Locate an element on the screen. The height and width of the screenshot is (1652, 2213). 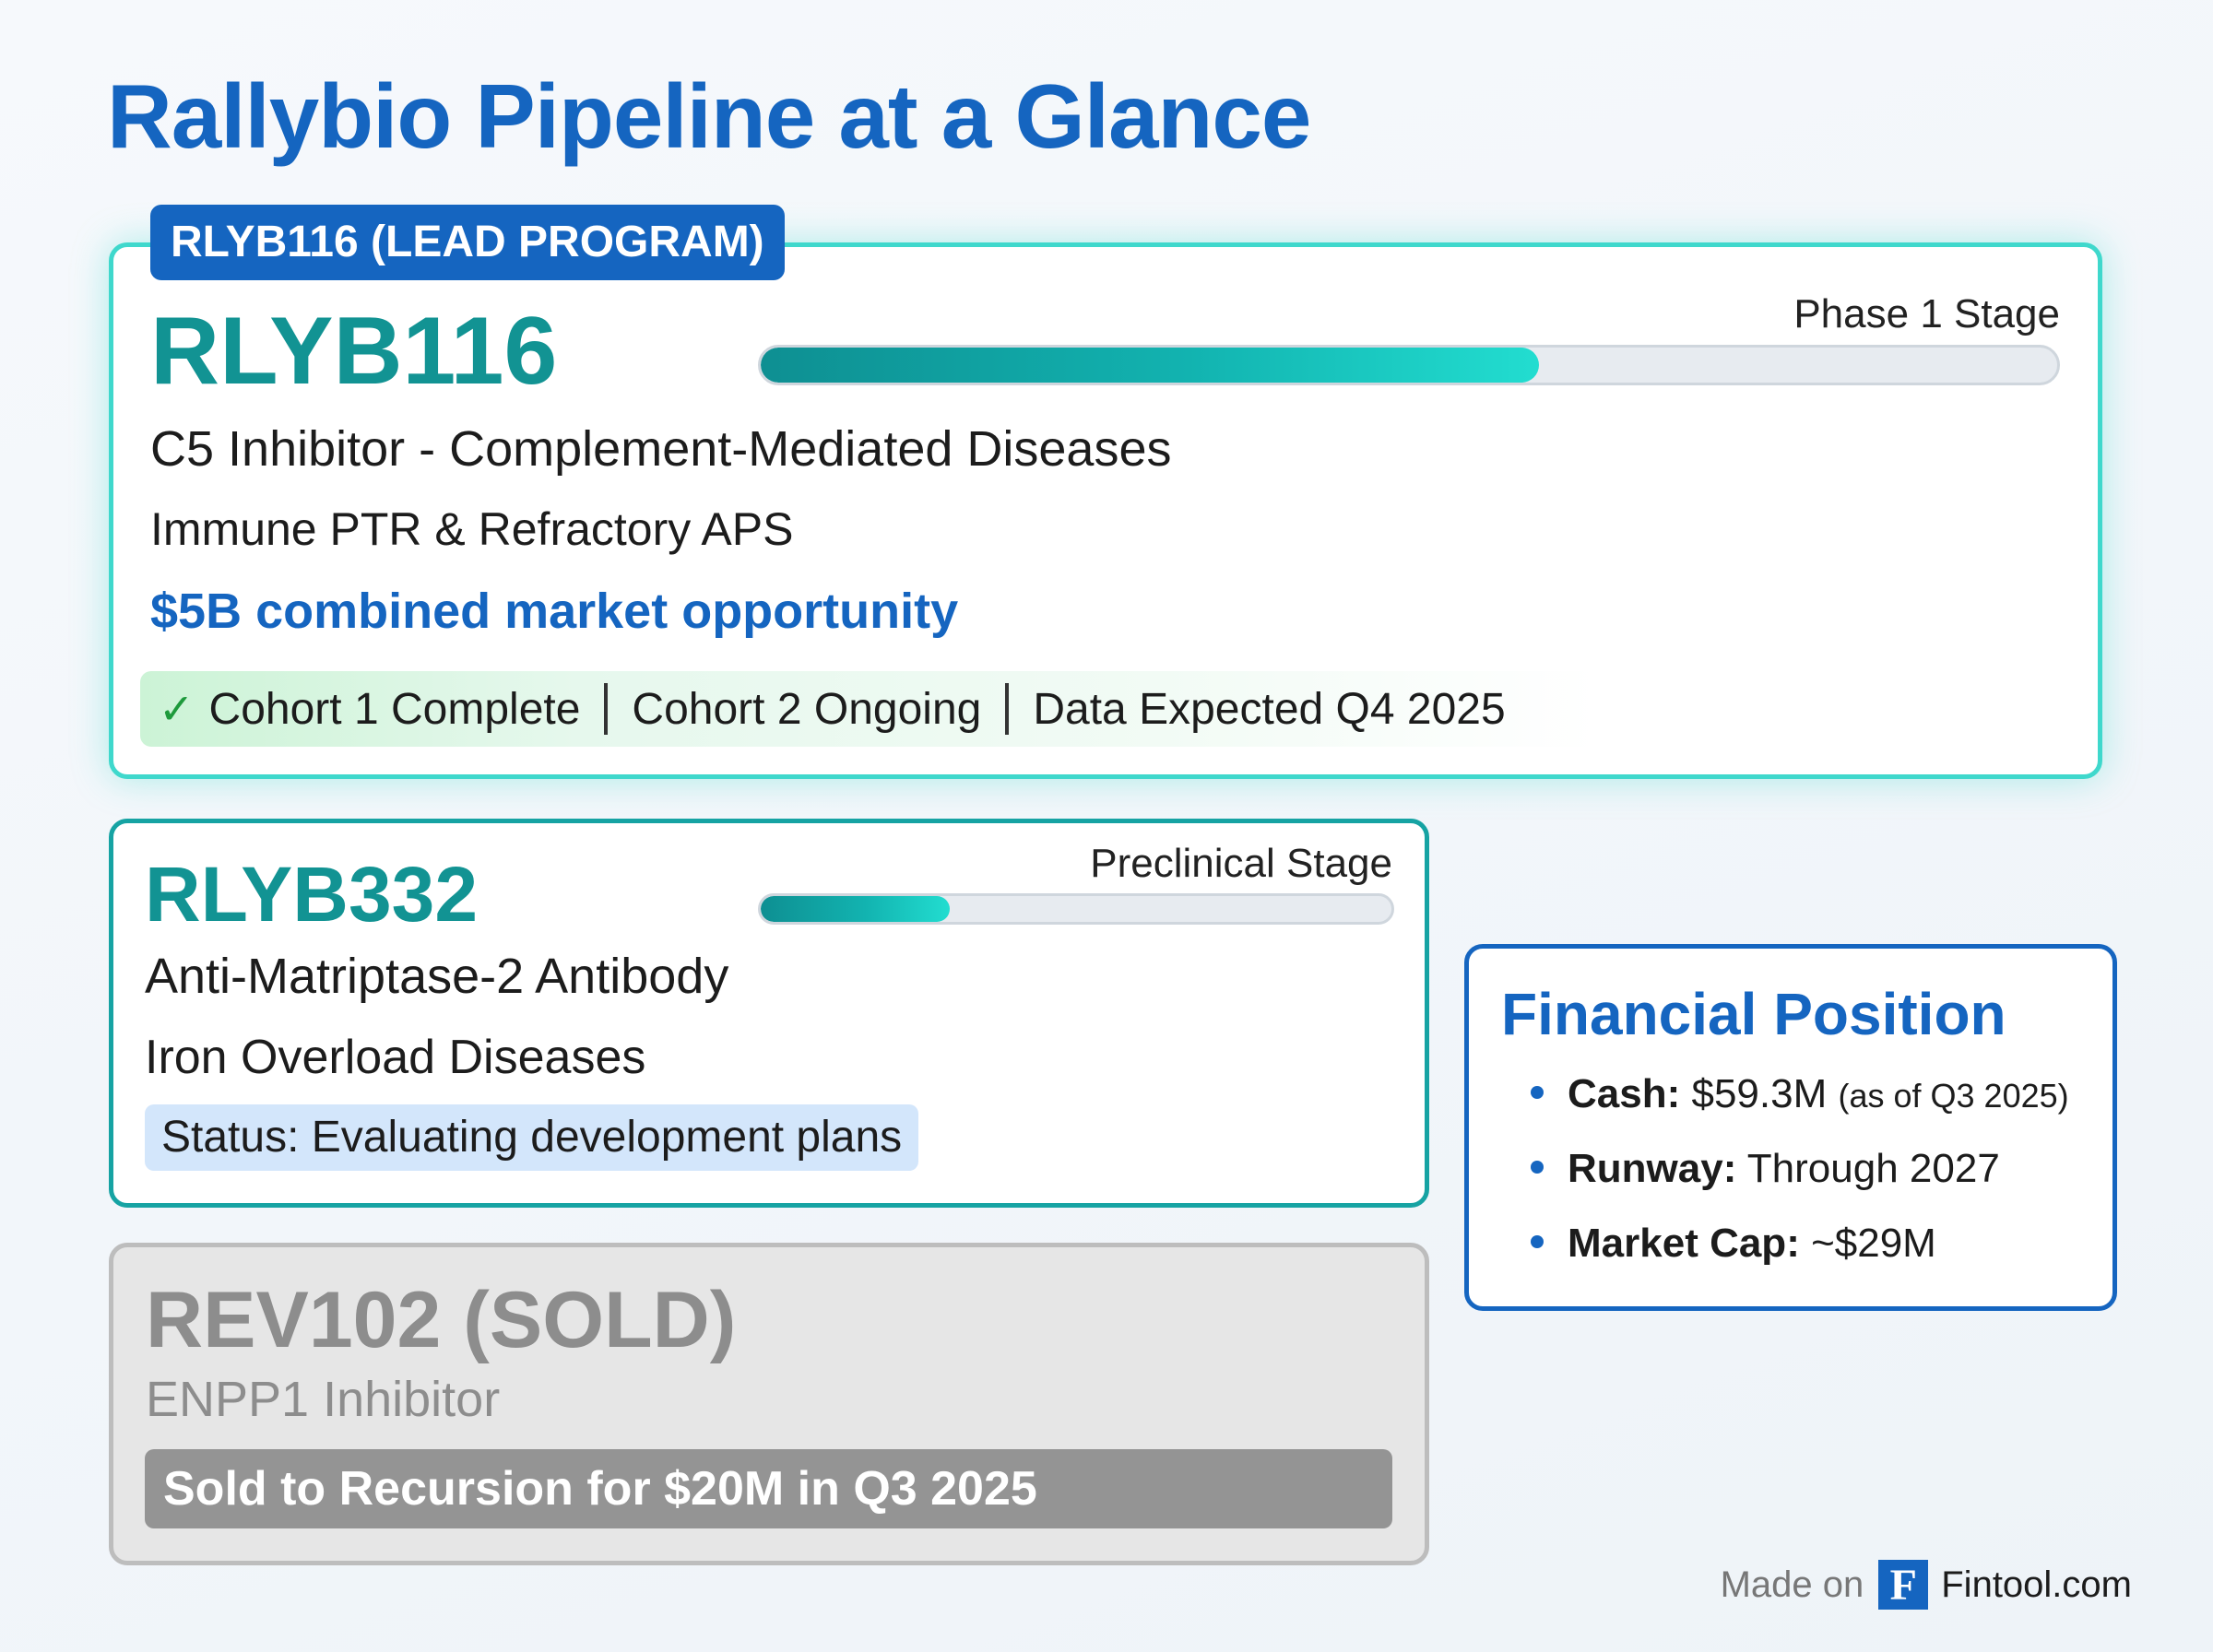
lead-progress-bar is located at coordinates (1409, 365).